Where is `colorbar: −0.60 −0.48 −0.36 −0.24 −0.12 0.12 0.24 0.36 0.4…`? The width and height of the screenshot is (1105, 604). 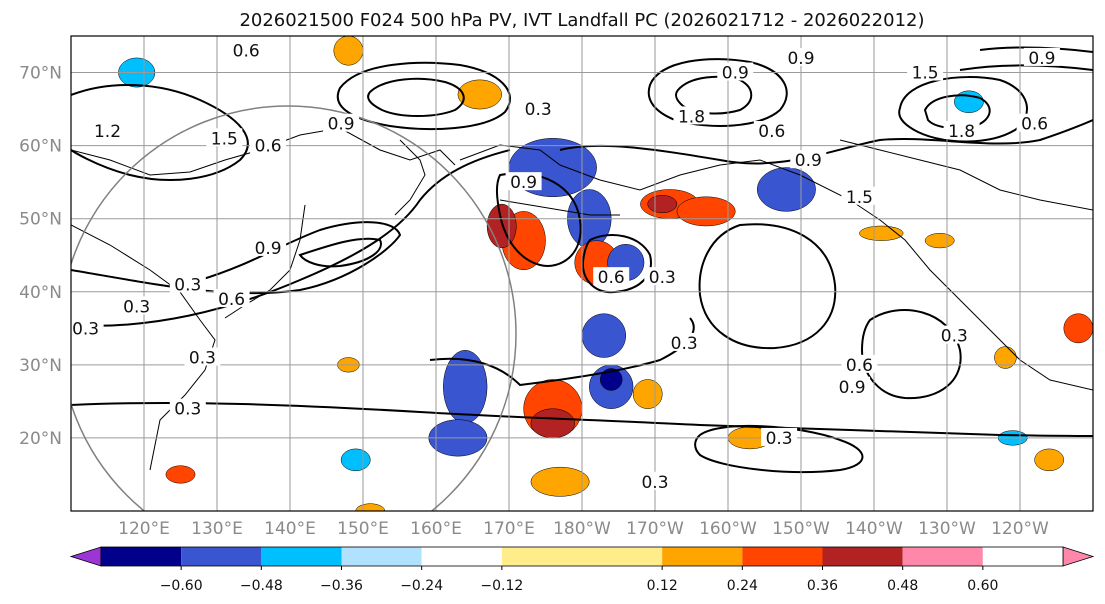
colorbar: −0.60 −0.48 −0.36 −0.24 −0.12 0.12 0.24 0.36 0.4… is located at coordinates (582, 570).